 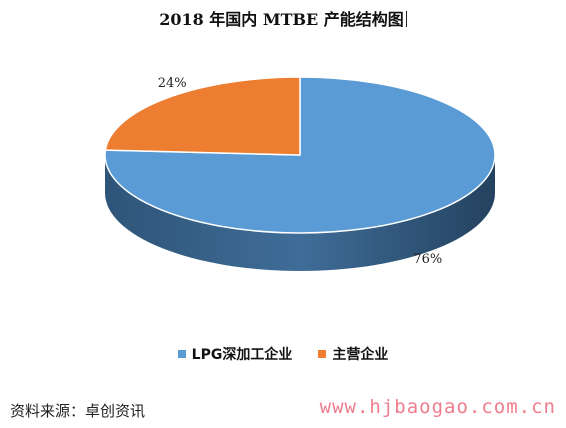 What do you see at coordinates (427, 259) in the screenshot?
I see `pie-label-0: 76%` at bounding box center [427, 259].